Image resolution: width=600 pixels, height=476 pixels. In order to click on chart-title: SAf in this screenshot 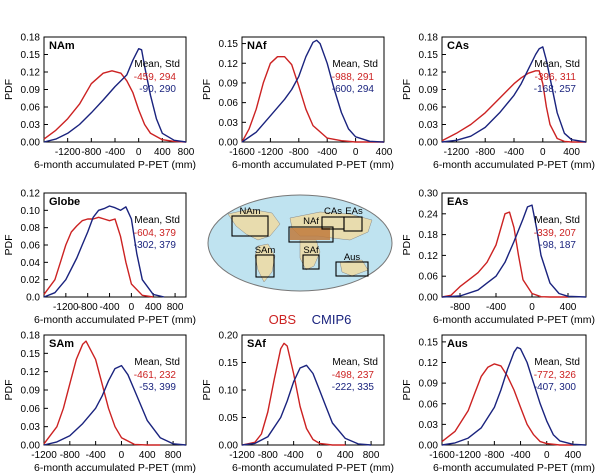, I will do `click(256, 344)`.